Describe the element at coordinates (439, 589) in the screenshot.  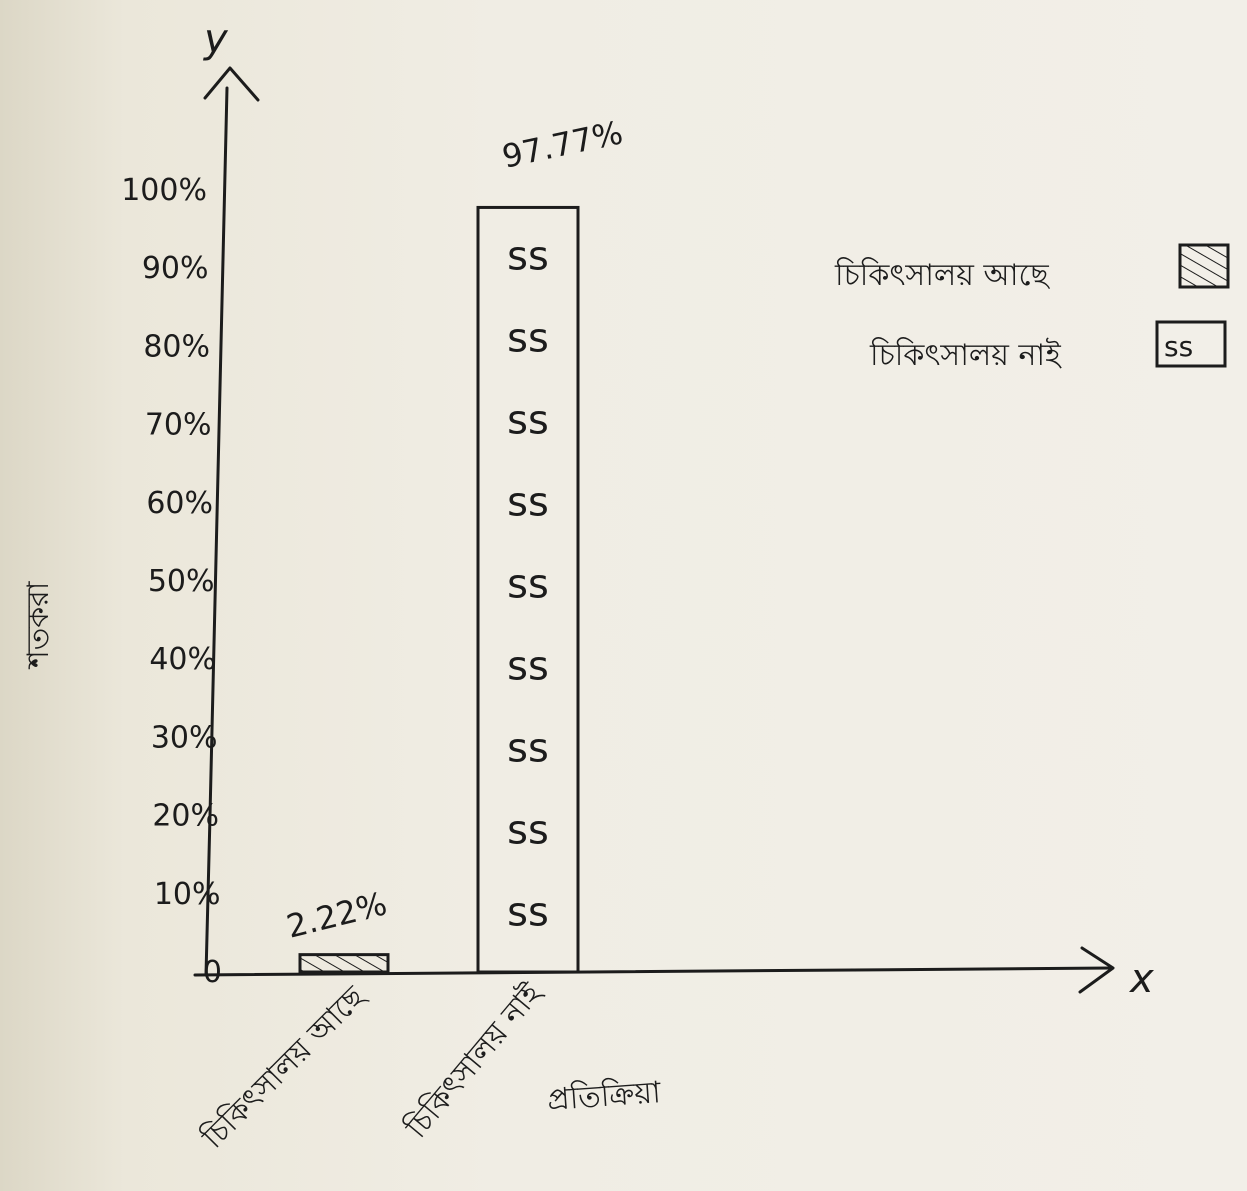
I see `bars: ss ss ss ss ss ss ss ss ss` at that location.